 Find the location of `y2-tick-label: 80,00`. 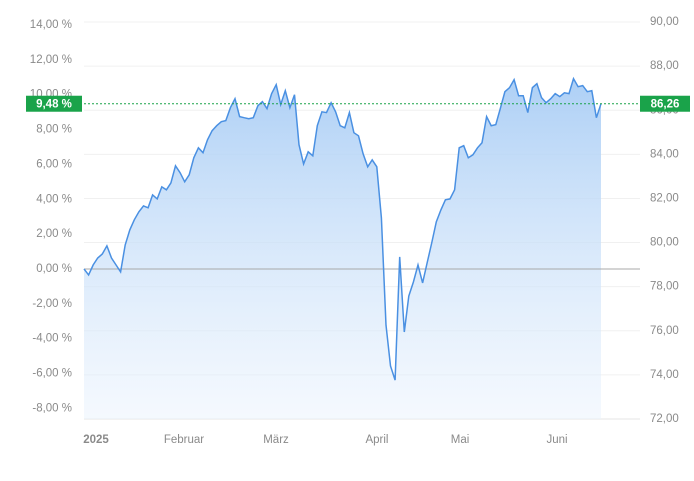

y2-tick-label: 80,00 is located at coordinates (664, 243).